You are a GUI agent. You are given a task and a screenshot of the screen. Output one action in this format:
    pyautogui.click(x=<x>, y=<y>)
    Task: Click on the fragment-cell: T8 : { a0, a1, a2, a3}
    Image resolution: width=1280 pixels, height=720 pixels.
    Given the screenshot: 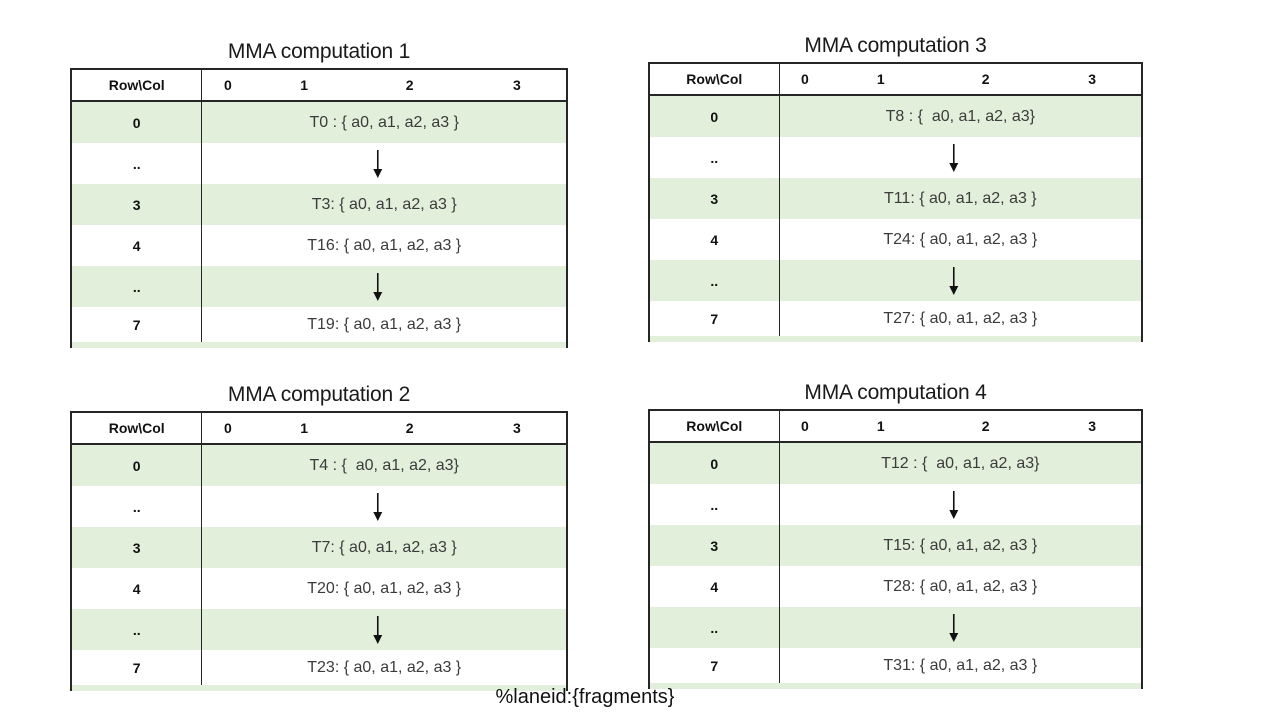 What is the action you would take?
    pyautogui.click(x=960, y=116)
    